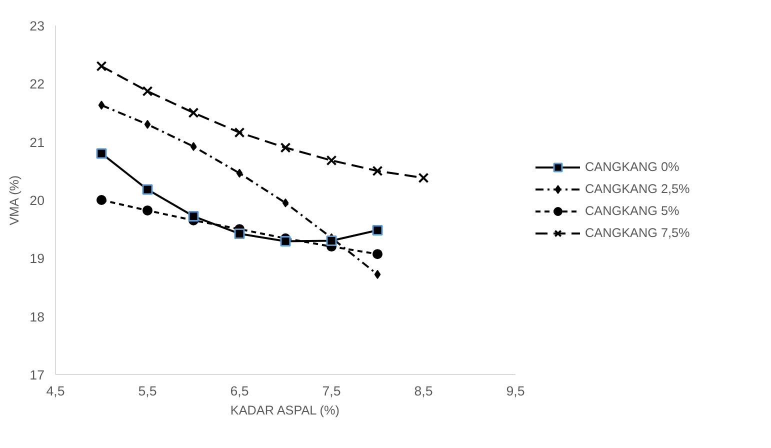 The height and width of the screenshot is (448, 771). I want to click on y-tick-label: 21, so click(37, 142).